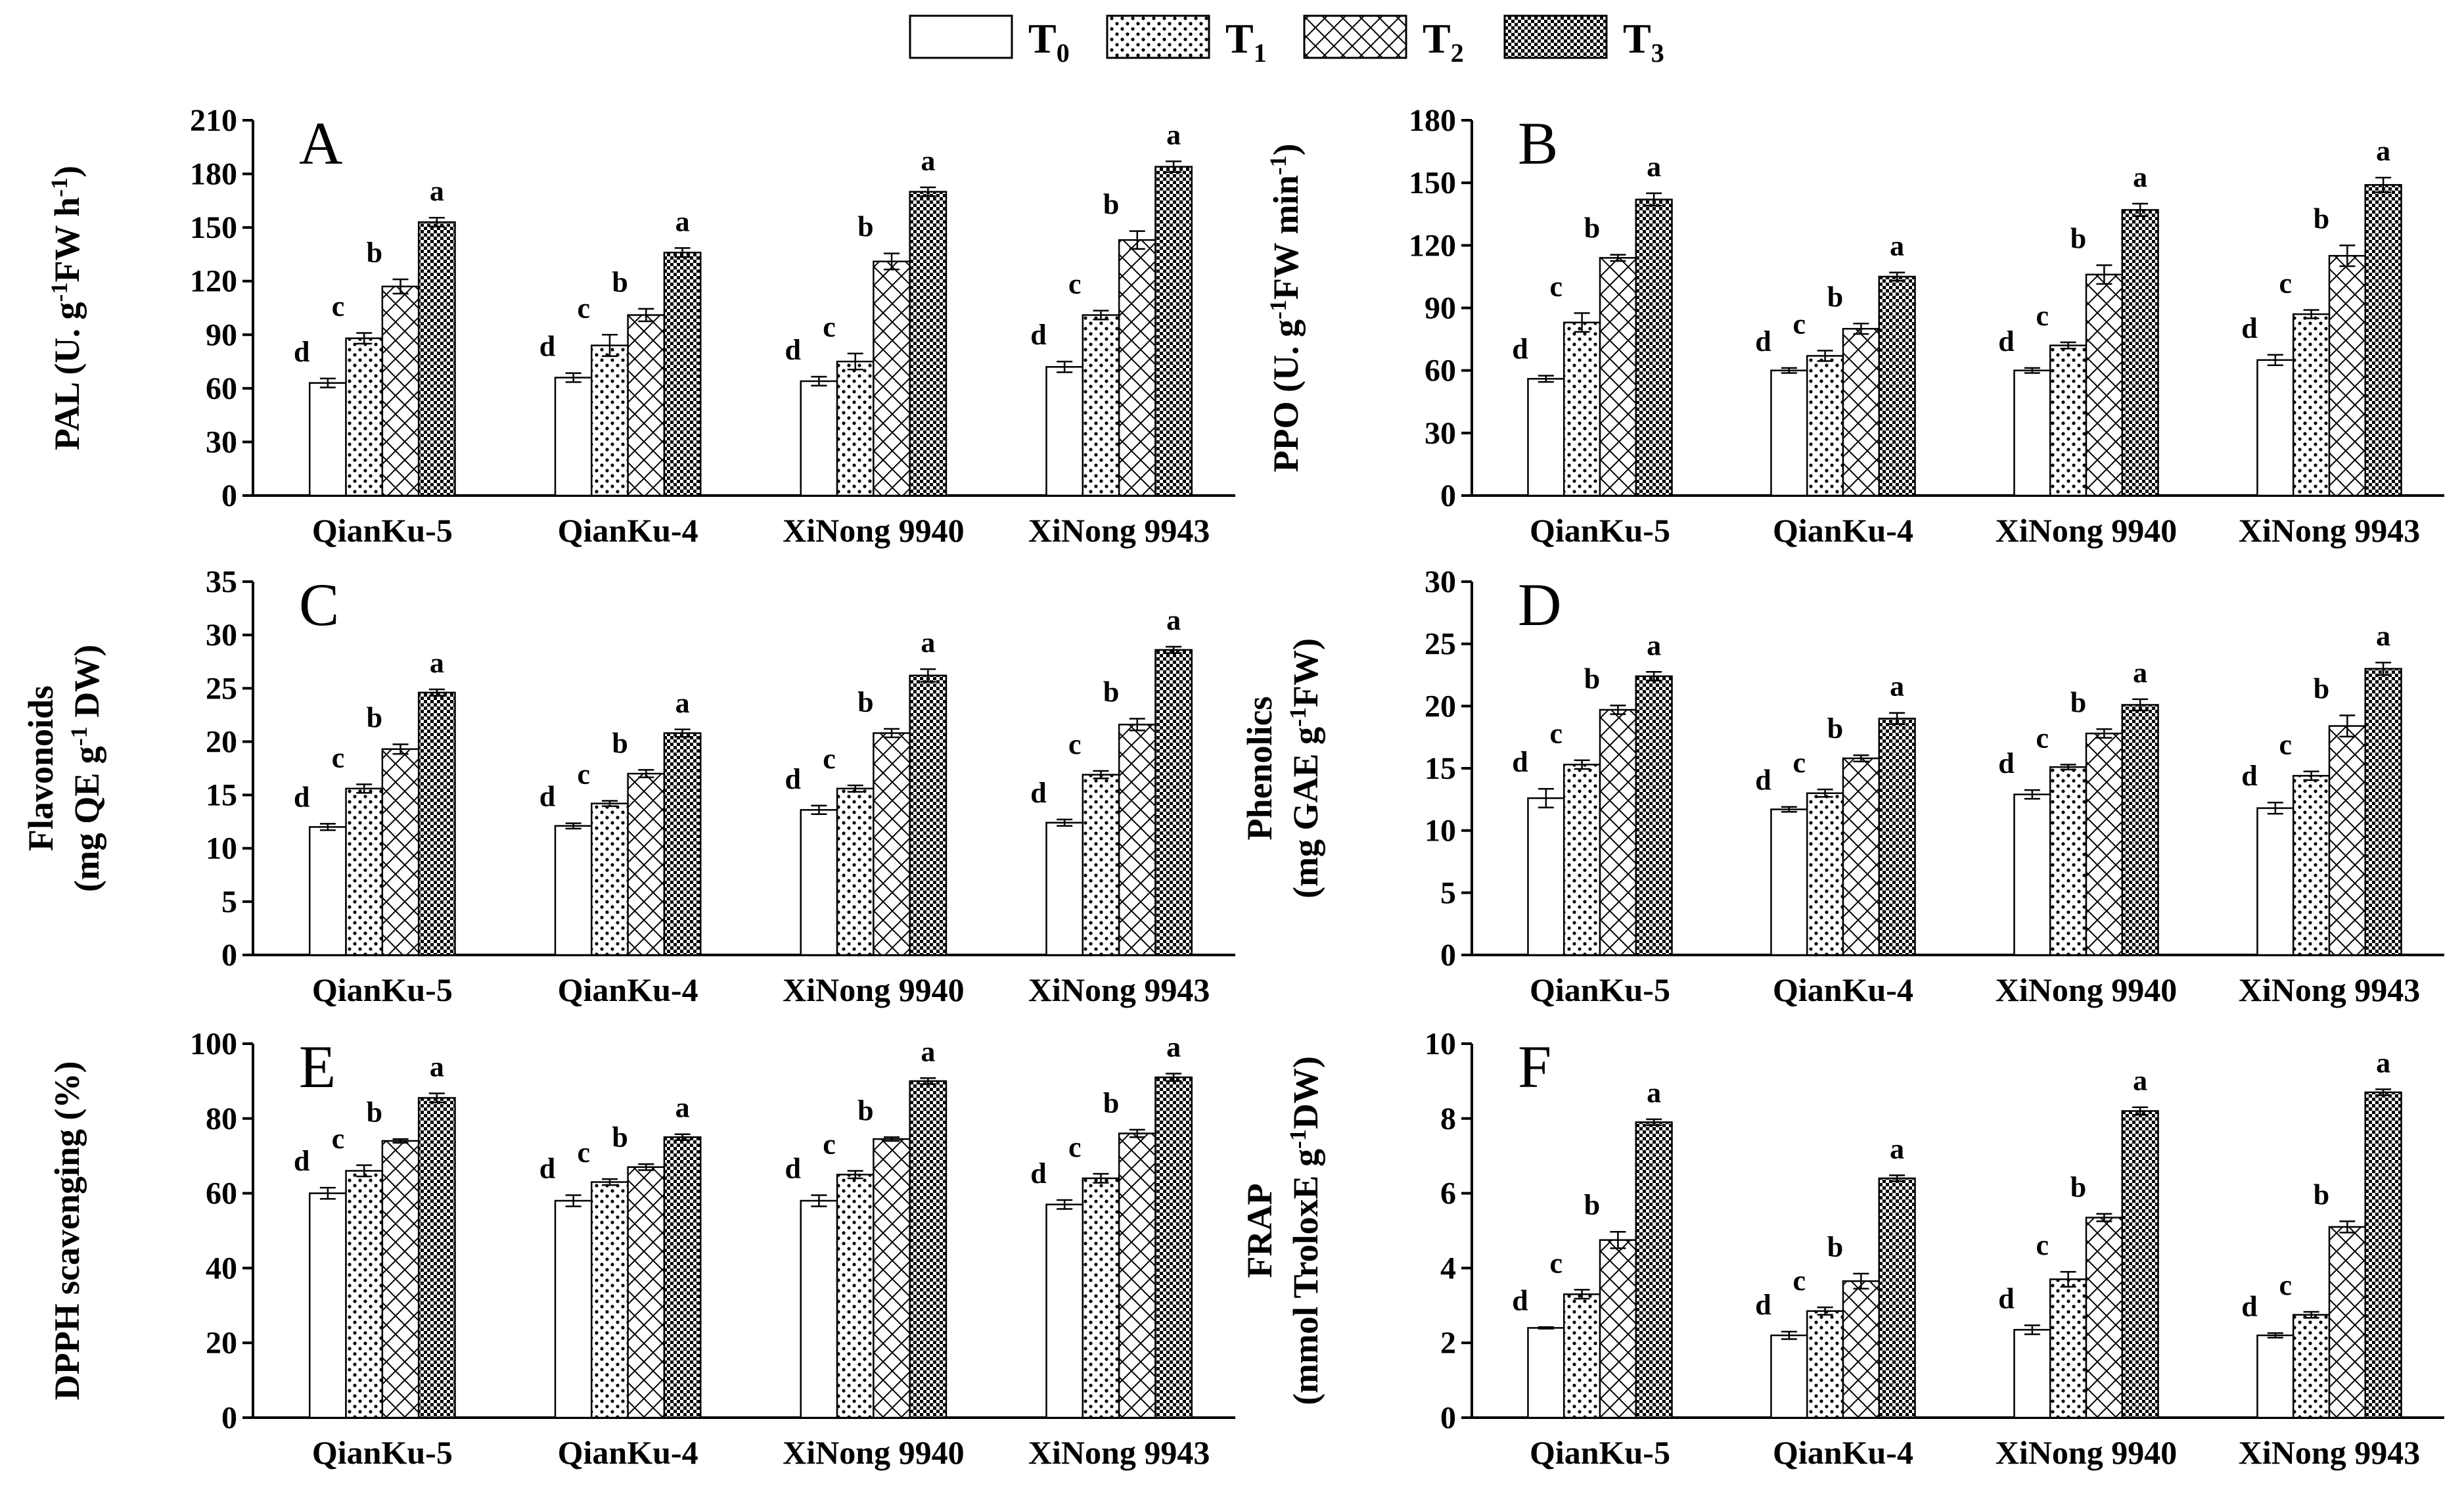 This screenshot has height=1486, width=2464. I want to click on category-group: dcb a XiNong 9943, so click(2330, 342).